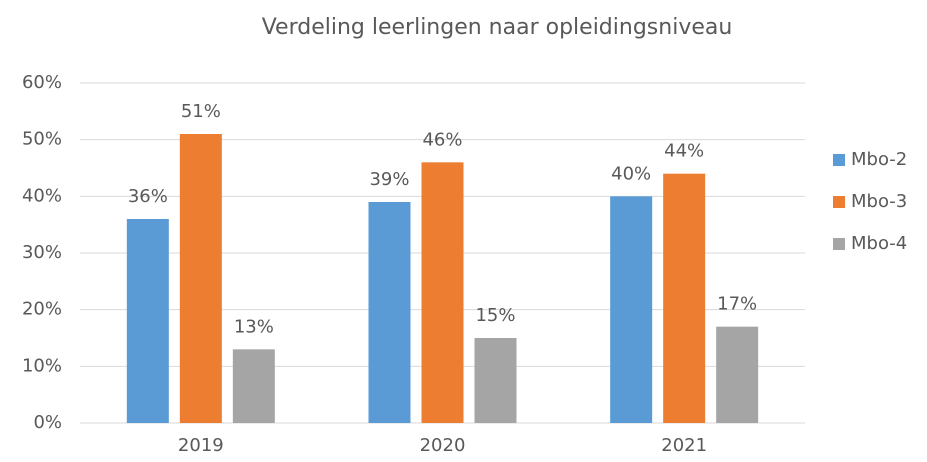 Image resolution: width=927 pixels, height=462 pixels. Describe the element at coordinates (631, 173) in the screenshot. I see `data-label: 40%` at that location.